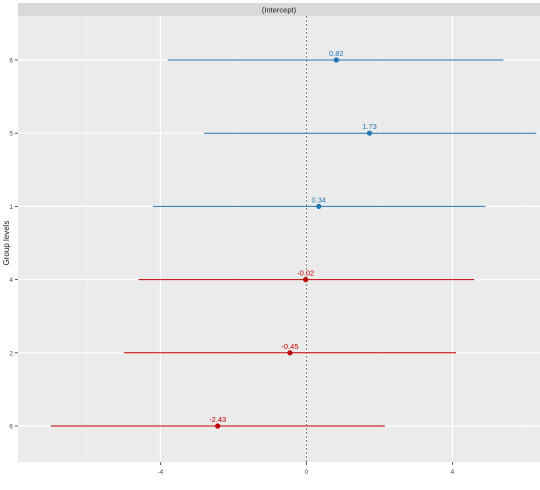 This screenshot has width=540, height=490. I want to click on estimate-label: 1.73, so click(369, 126).